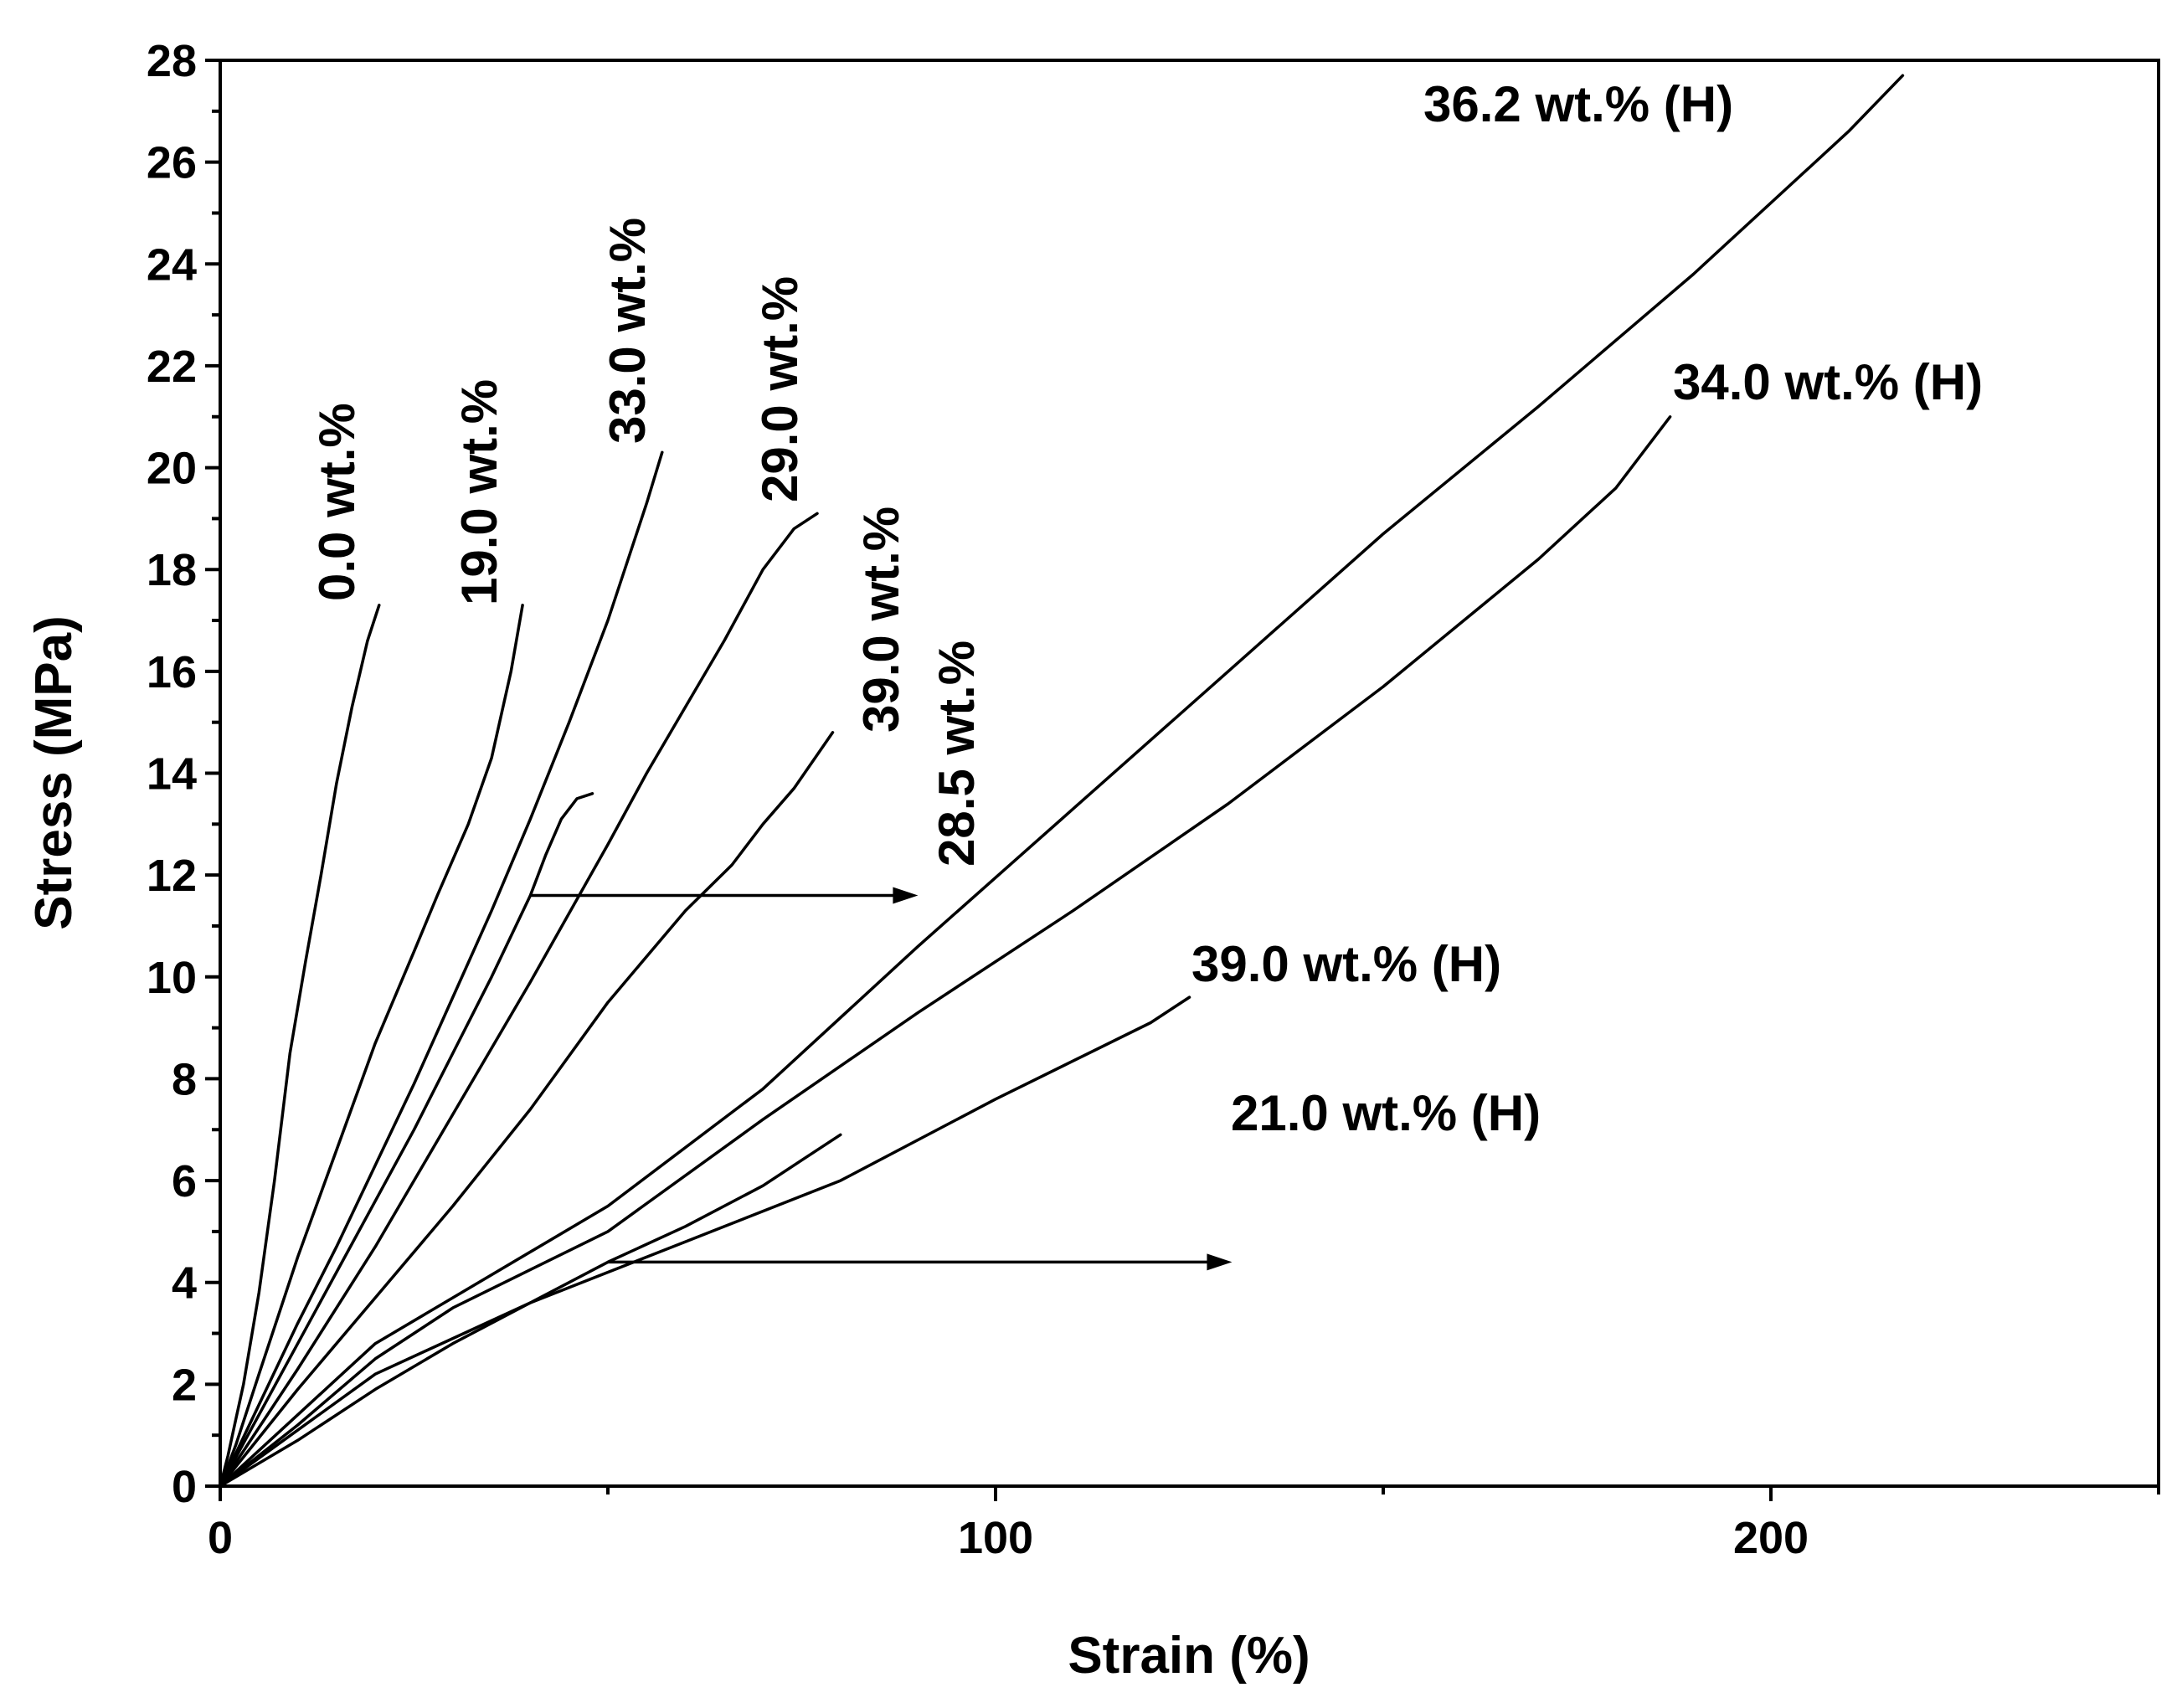 Image resolution: width=2177 pixels, height=1708 pixels. What do you see at coordinates (172, 876) in the screenshot?
I see `y-tick-label: 12` at bounding box center [172, 876].